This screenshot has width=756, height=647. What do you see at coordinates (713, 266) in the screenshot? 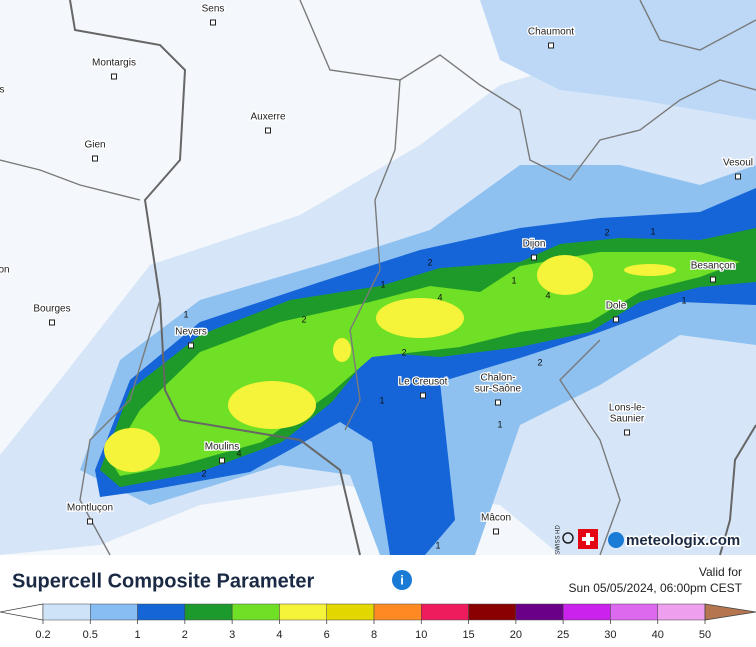
I see `city-label: Besançon` at bounding box center [713, 266].